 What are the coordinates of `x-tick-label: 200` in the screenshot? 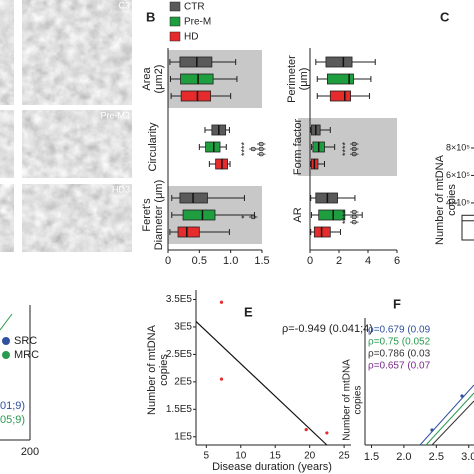 It's located at (30, 452).